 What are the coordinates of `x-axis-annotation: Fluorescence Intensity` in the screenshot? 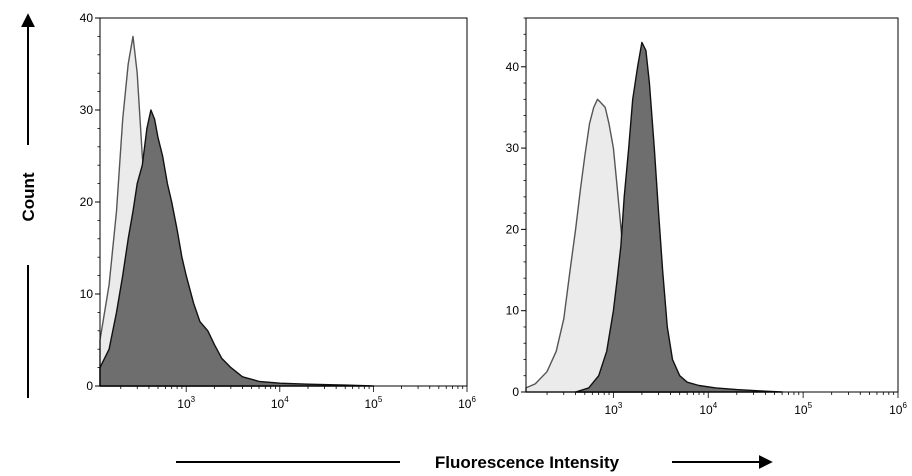 It's located at (474, 462).